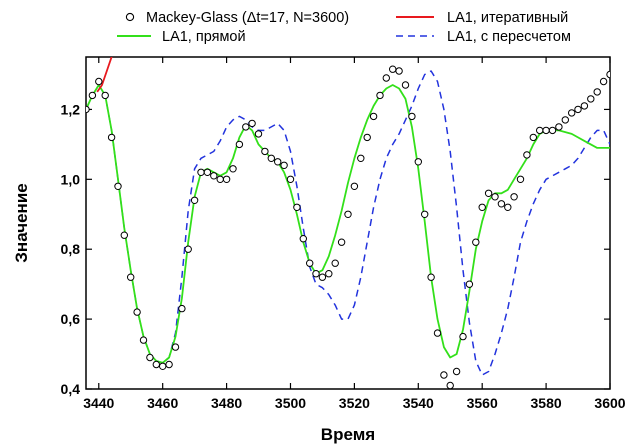 This screenshot has height=445, width=627. What do you see at coordinates (354, 403) in the screenshot?
I see `x-tick-label: 3520` at bounding box center [354, 403].